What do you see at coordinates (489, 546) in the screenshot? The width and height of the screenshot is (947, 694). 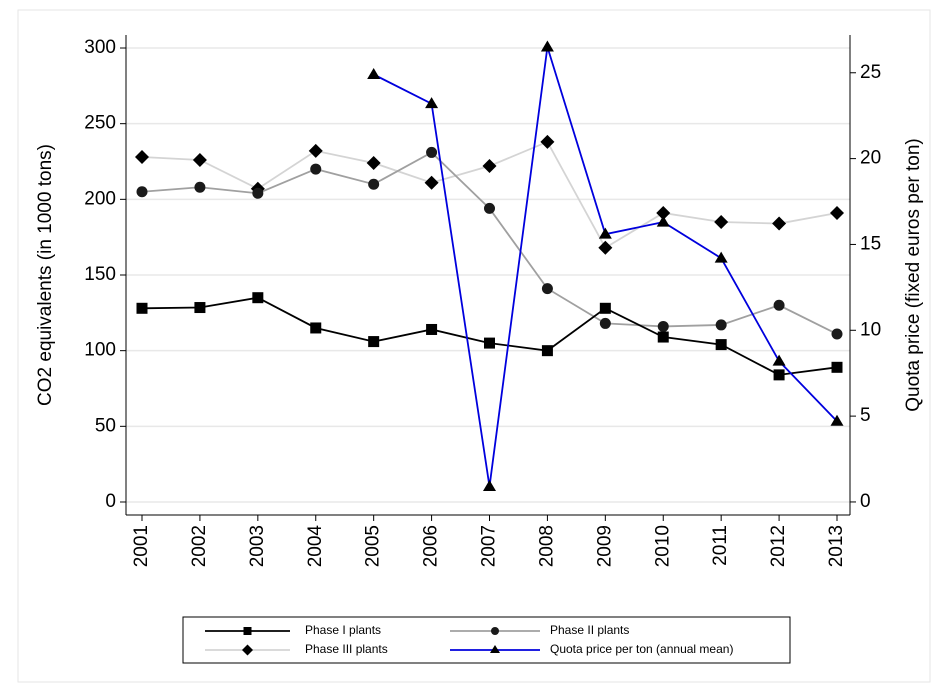 I see `x-tick-label: 2007` at bounding box center [489, 546].